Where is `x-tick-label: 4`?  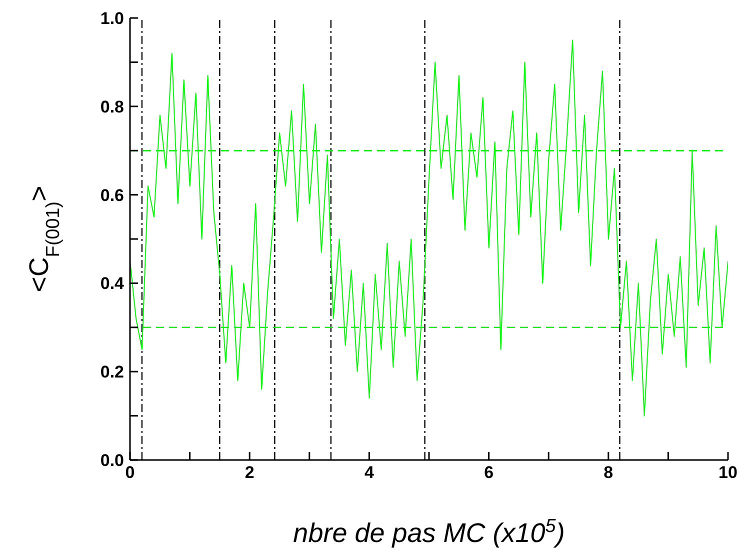 x-tick-label: 4 is located at coordinates (369, 472).